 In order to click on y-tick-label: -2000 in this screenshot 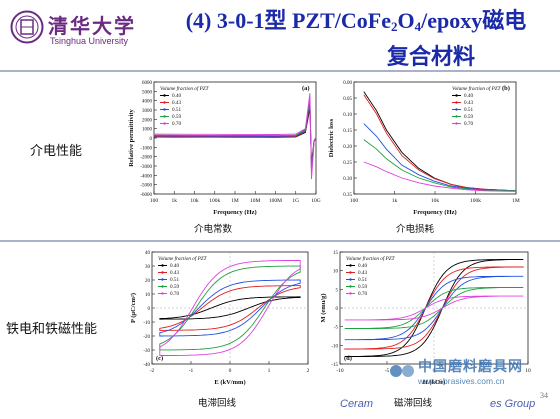, I will do `click(146, 158)`.